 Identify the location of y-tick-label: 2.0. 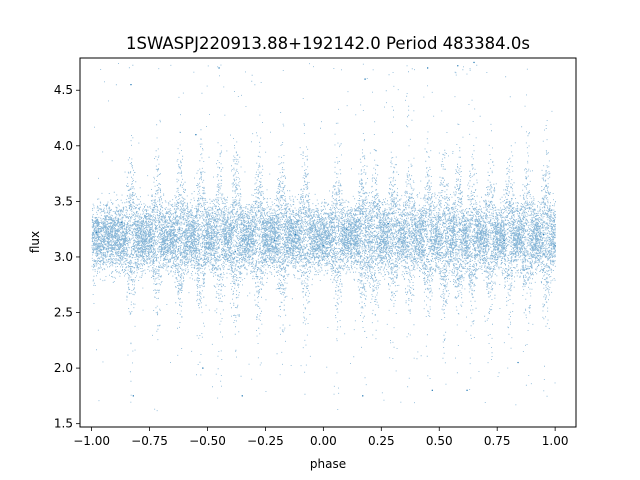
(63, 368).